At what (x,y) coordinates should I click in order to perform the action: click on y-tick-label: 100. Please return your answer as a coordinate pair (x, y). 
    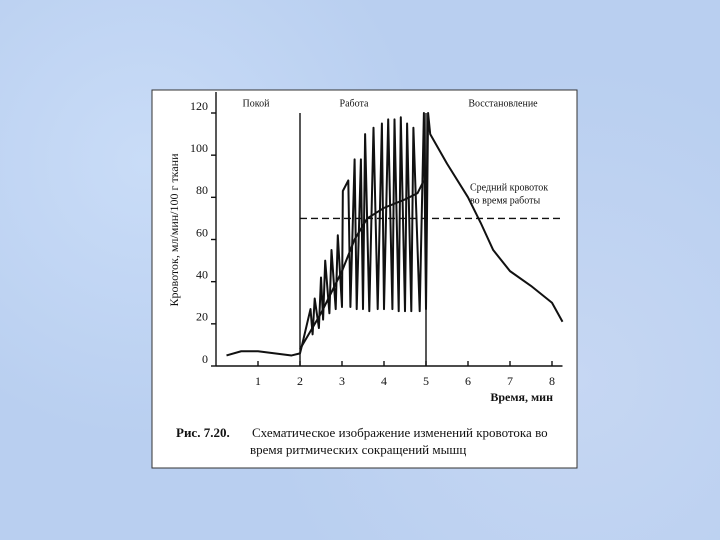
    Looking at the image, I should click on (199, 148).